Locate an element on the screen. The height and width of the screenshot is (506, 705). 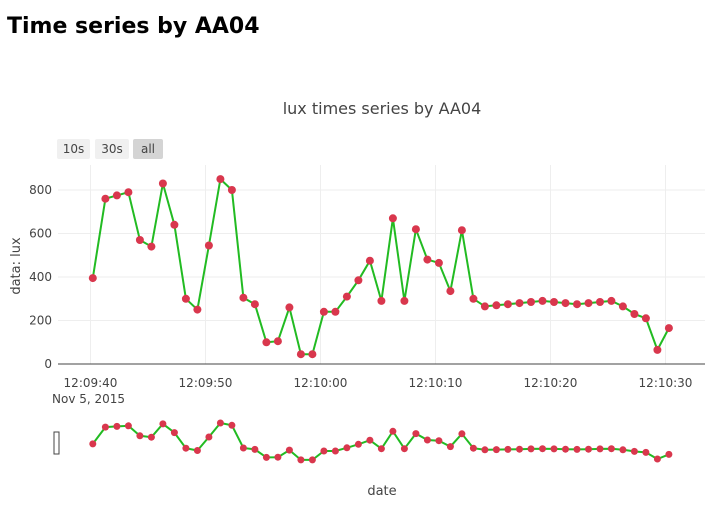
range-button-bg is located at coordinates (112, 149).